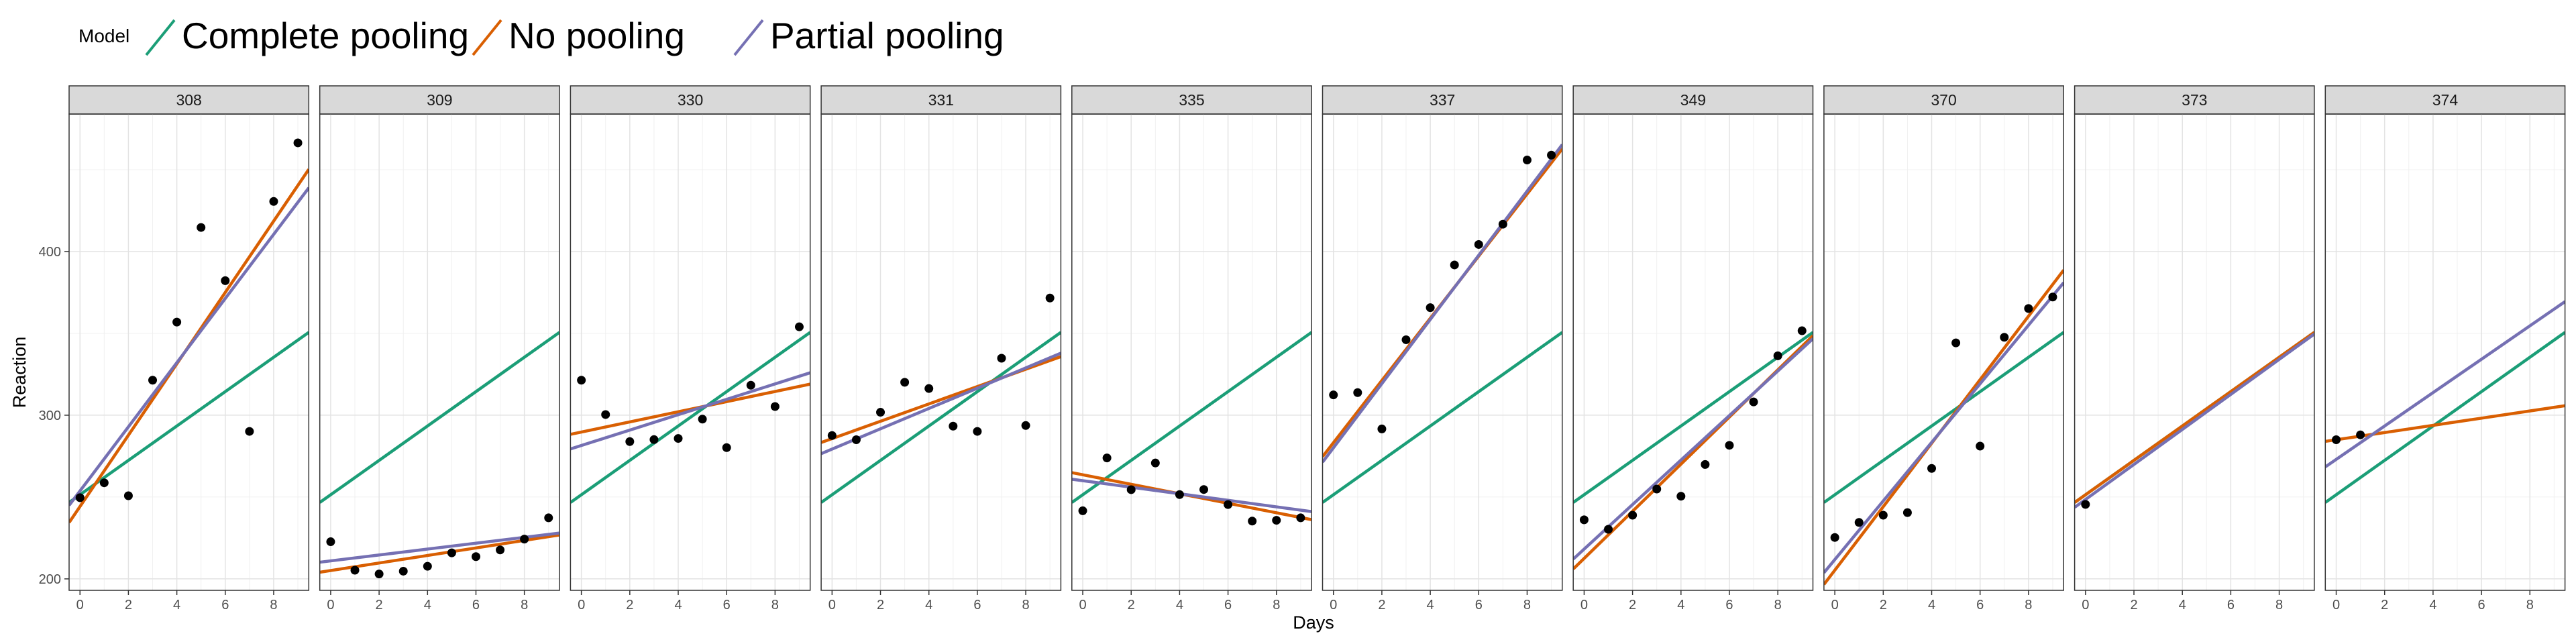 The height and width of the screenshot is (644, 2576). I want to click on strip-label: 373, so click(2194, 100).